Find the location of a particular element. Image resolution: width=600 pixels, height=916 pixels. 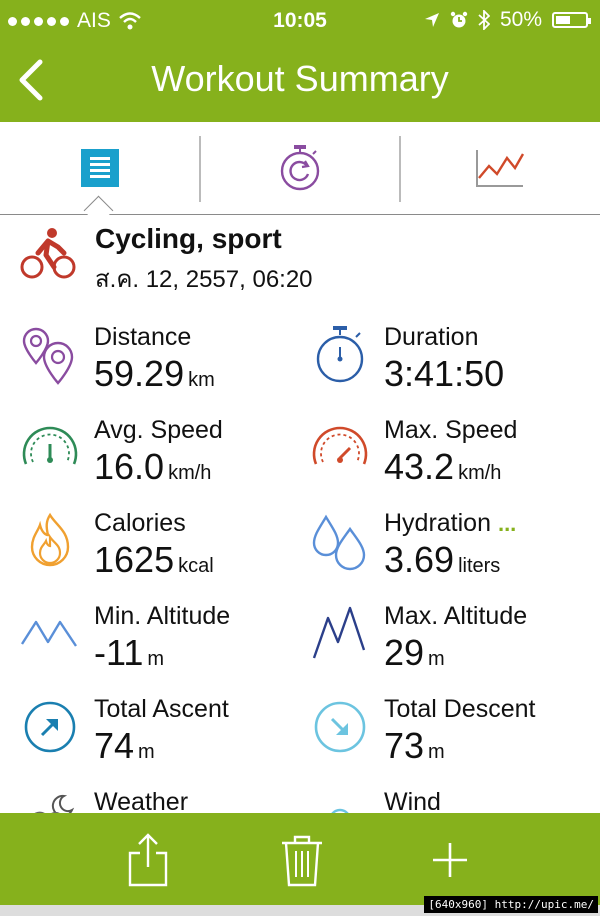

navigation-bar: Workout Summary is located at coordinates (300, 81).